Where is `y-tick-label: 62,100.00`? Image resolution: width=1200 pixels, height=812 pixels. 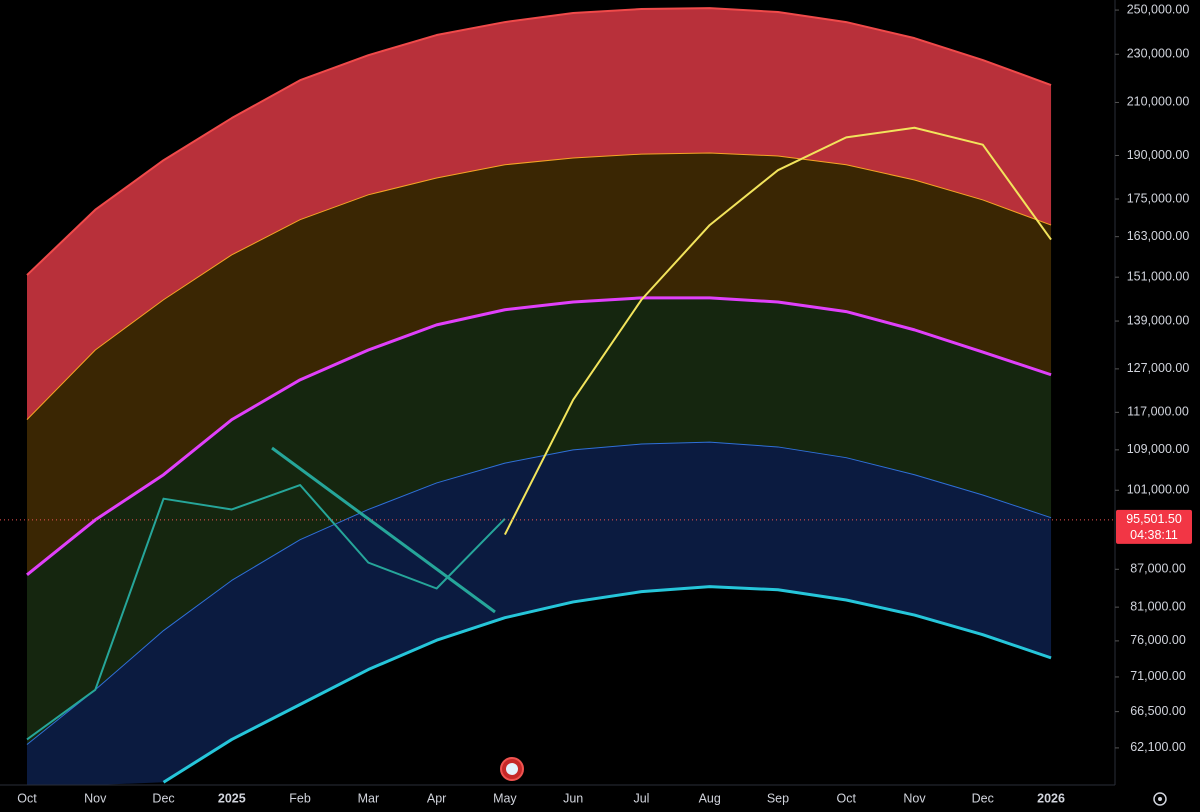 y-tick-label: 62,100.00 is located at coordinates (1158, 747).